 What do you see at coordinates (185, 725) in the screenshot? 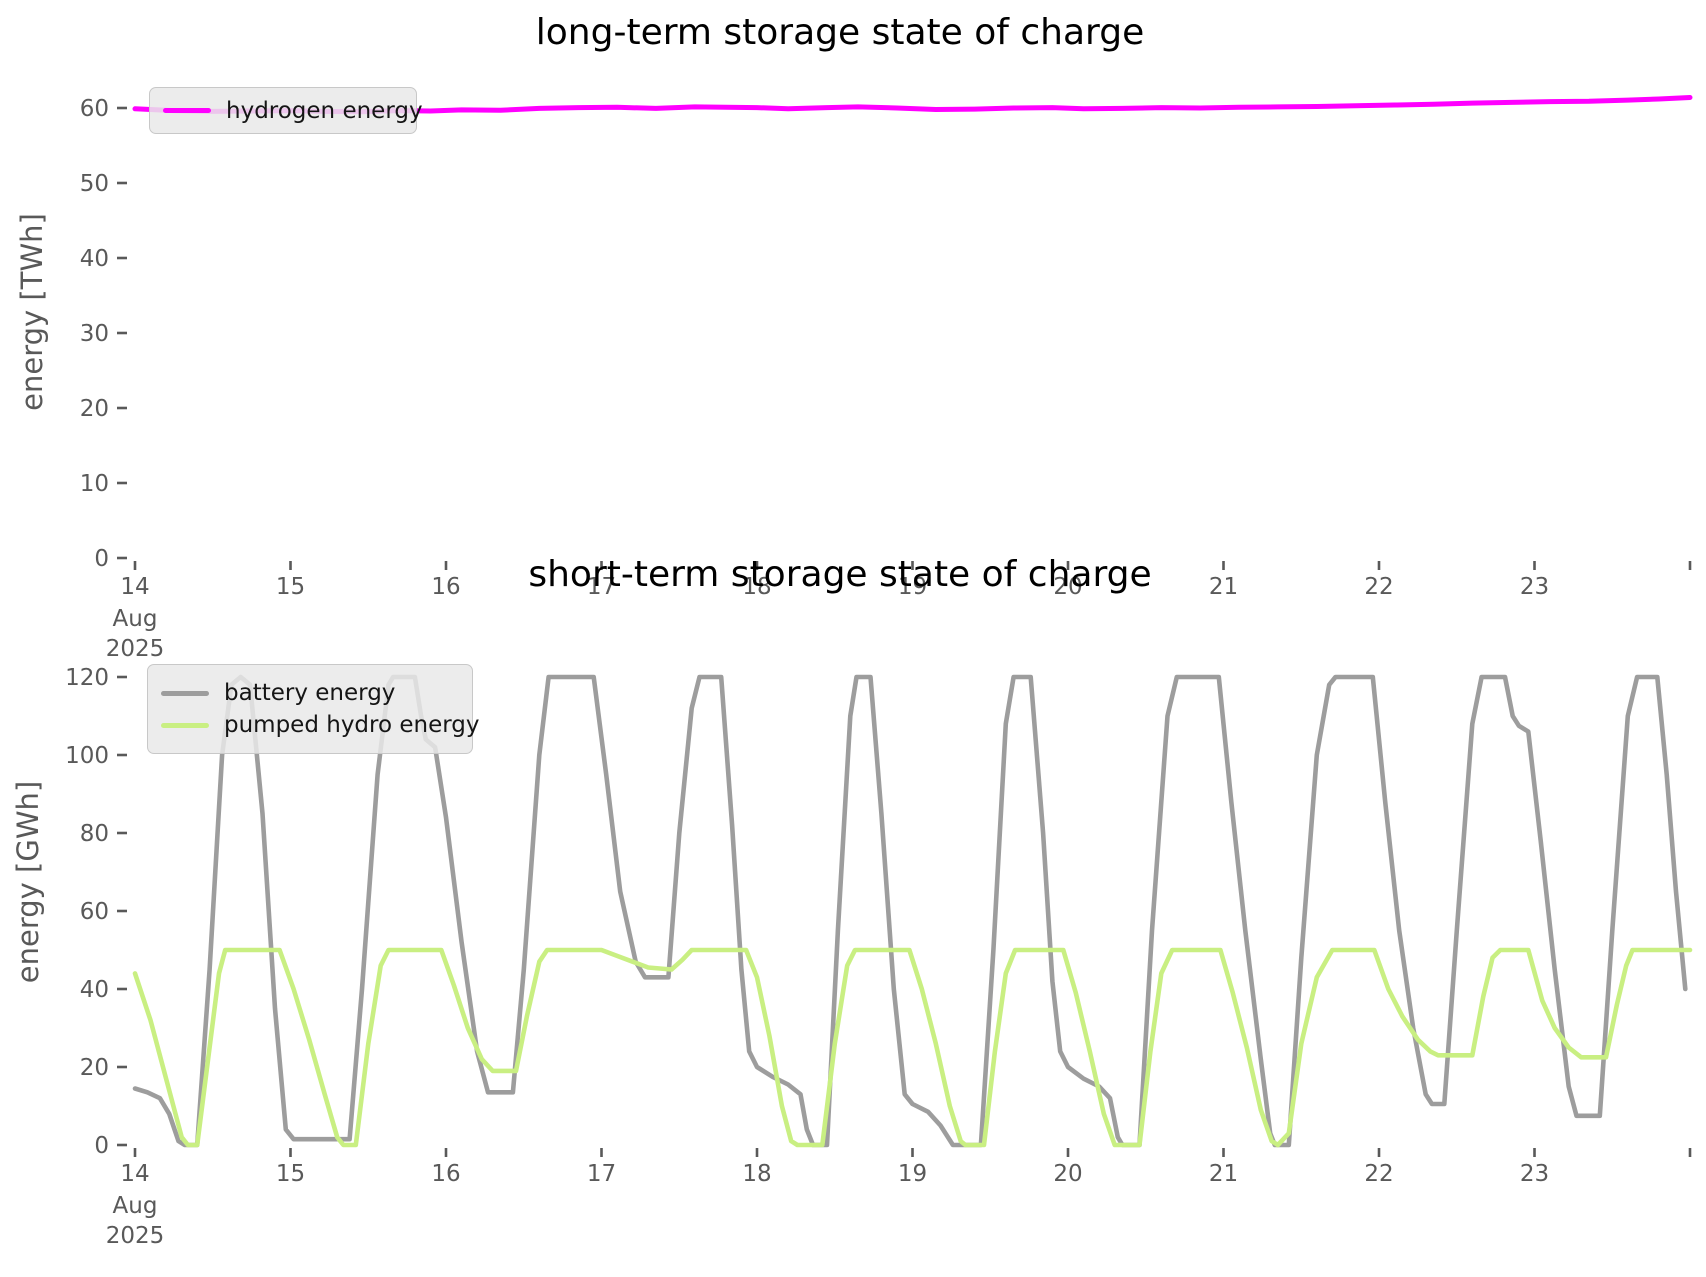
I see `pumped-hydro-energy-line-sample` at bounding box center [185, 725].